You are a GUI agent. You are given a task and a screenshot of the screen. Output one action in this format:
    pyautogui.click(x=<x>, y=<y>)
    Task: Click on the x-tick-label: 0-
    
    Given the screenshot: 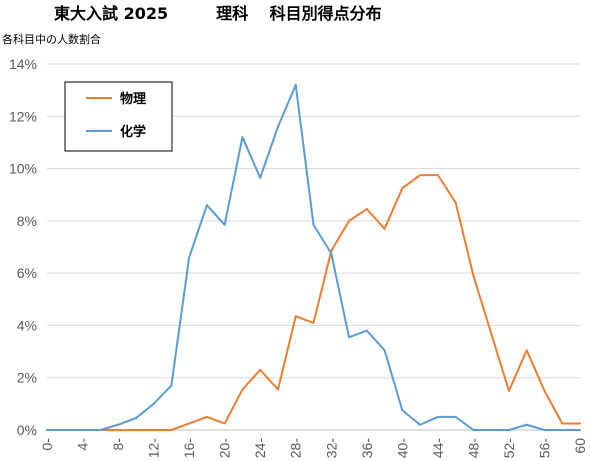 What is the action you would take?
    pyautogui.click(x=47, y=444)
    